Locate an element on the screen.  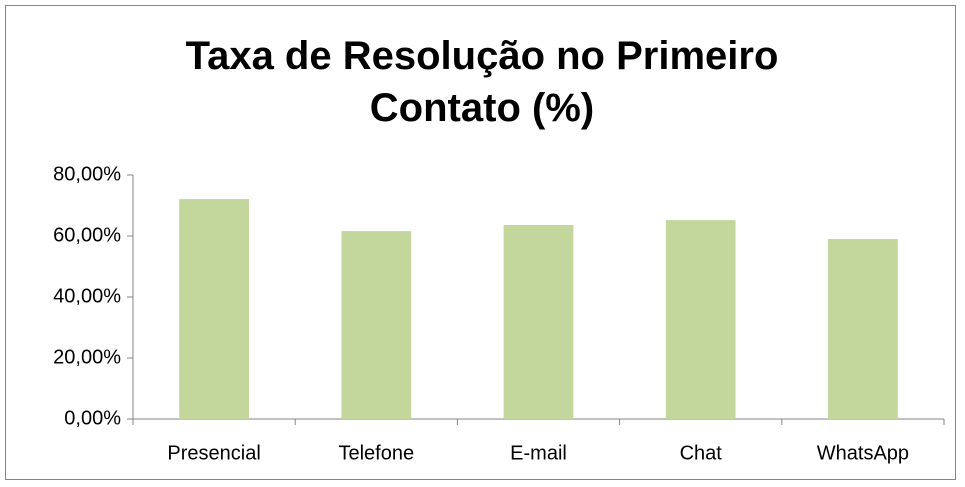
y-tick-label: 20,00% is located at coordinates (87, 357).